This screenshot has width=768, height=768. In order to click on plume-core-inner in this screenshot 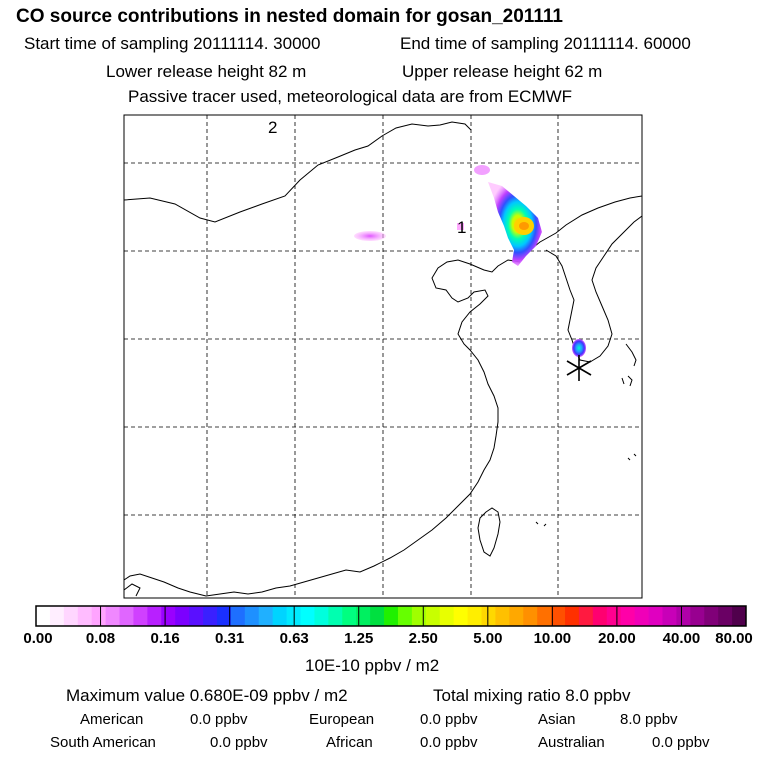, I will do `click(524, 226)`.